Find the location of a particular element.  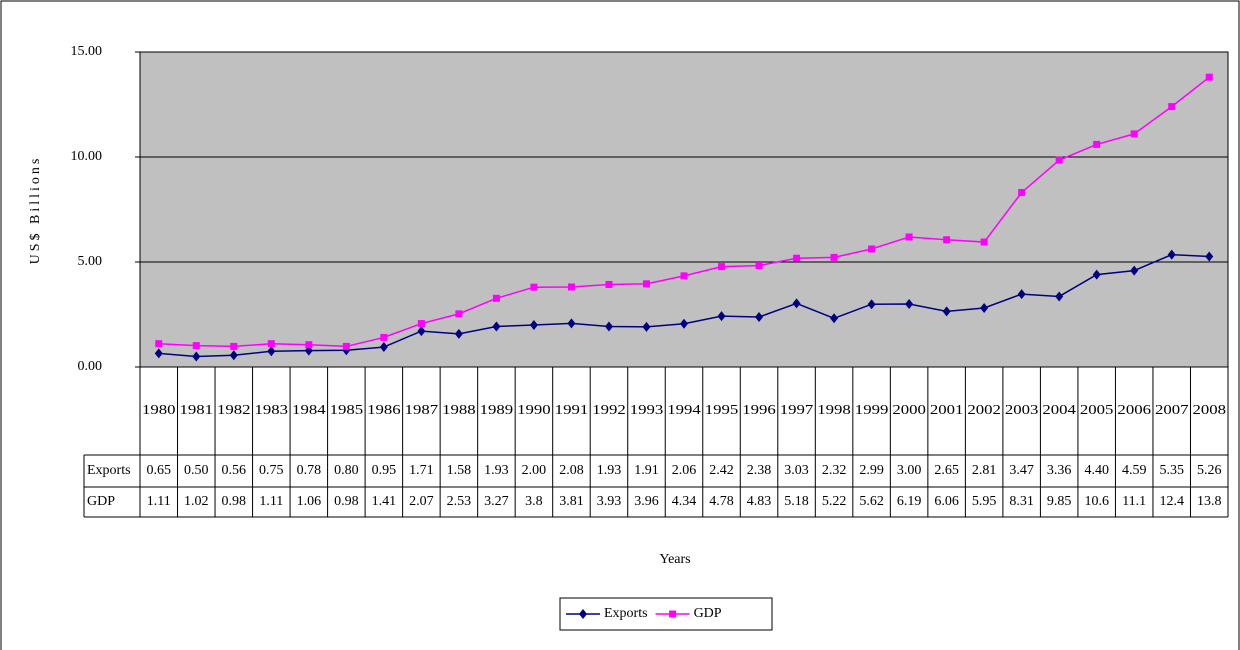

table-cell: 13.8 is located at coordinates (1209, 501).